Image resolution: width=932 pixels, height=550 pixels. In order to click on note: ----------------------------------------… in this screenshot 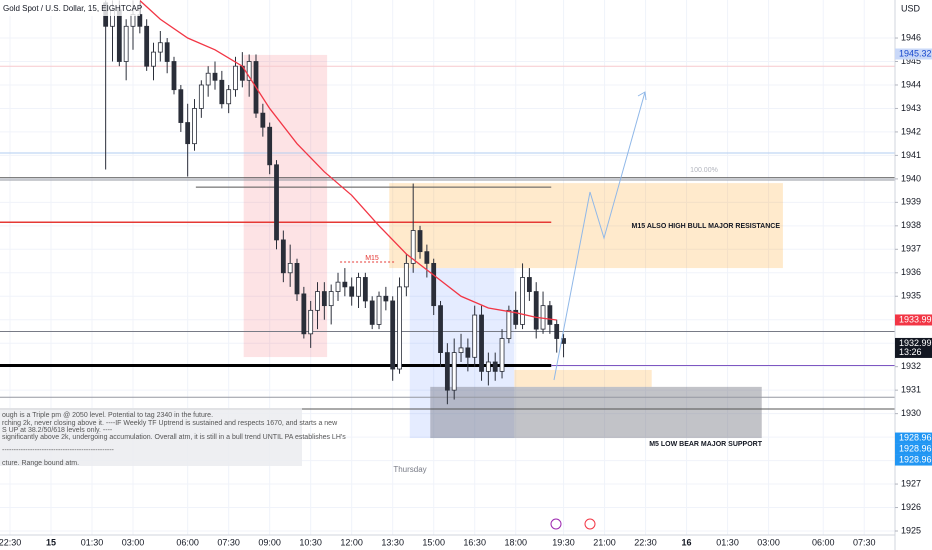, I will do `click(58, 450)`.